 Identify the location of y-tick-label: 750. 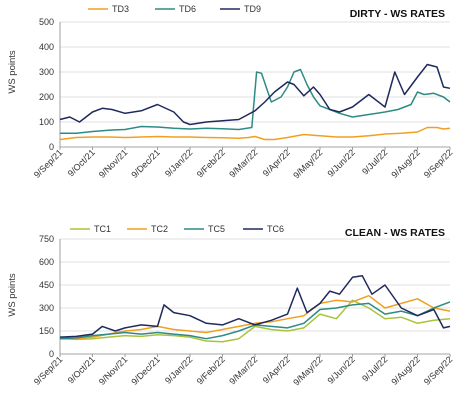
(46, 239).